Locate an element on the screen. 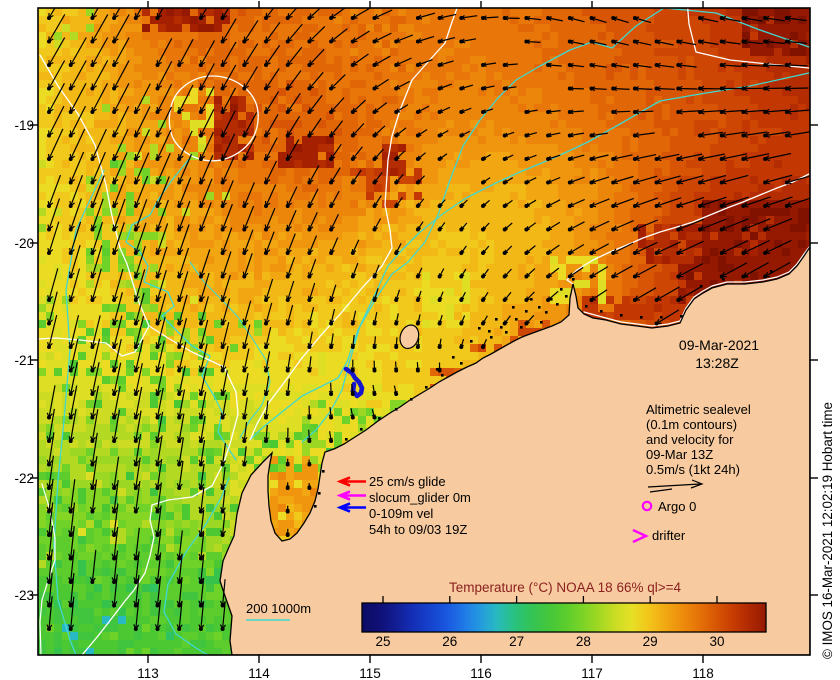 Image resolution: width=840 pixels, height=680 pixels. svg-text: (0.1m contours) is located at coordinates (691, 424).